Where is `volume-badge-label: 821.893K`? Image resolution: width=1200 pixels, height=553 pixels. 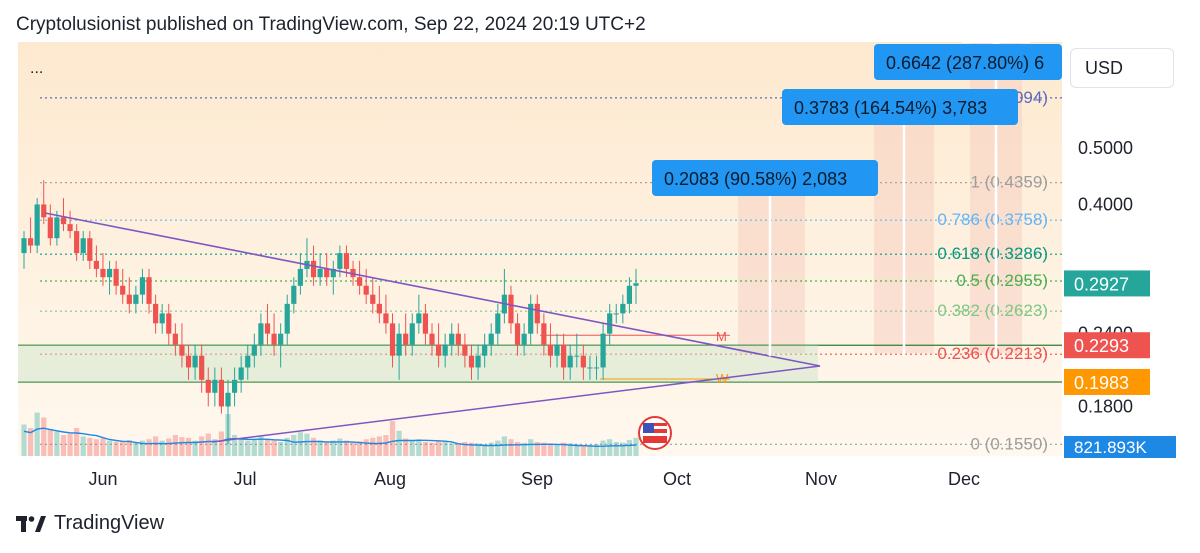
volume-badge-label: 821.893K is located at coordinates (1110, 447).